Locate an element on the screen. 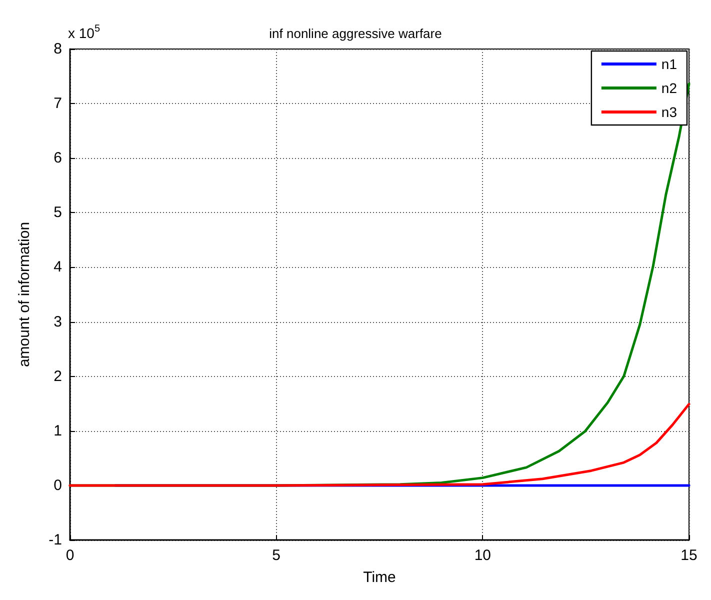 The image size is (711, 600). chart-title: inf nonline aggressive warfare is located at coordinates (355, 33).